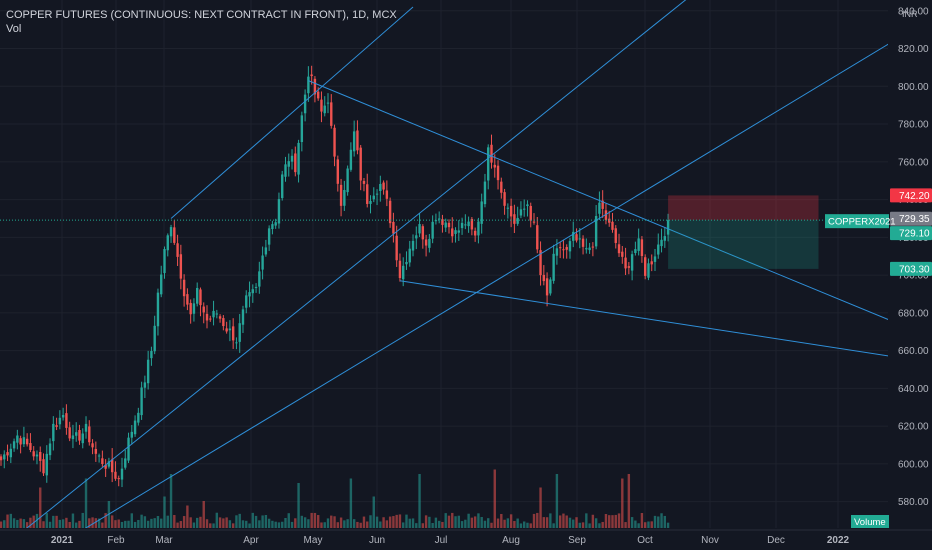  What do you see at coordinates (860, 221) in the screenshot?
I see `symbol-tag: COPPERX2021` at bounding box center [860, 221].